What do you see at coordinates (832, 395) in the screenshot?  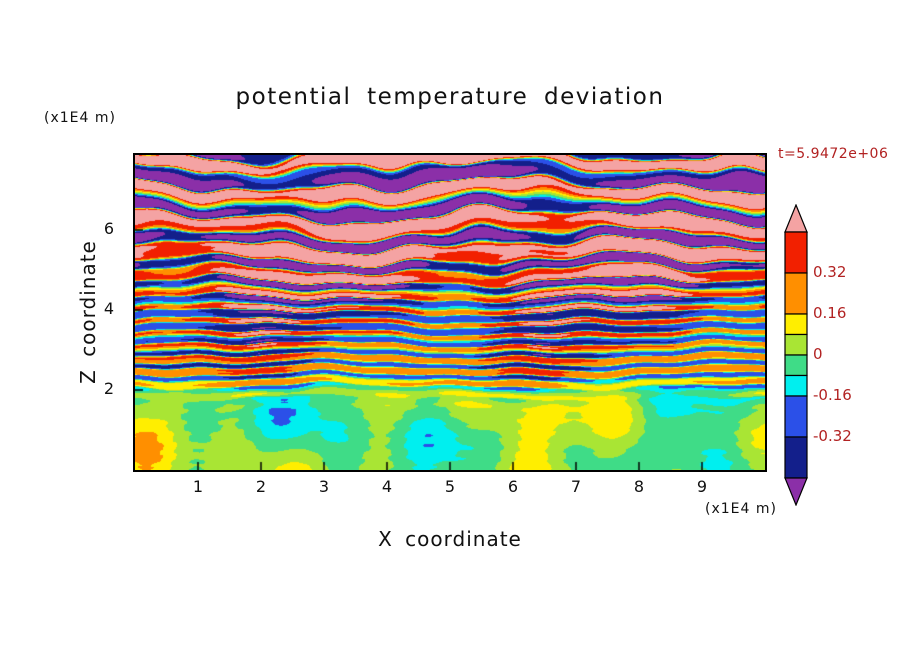 I see `colorbar-label: -0.16` at bounding box center [832, 395].